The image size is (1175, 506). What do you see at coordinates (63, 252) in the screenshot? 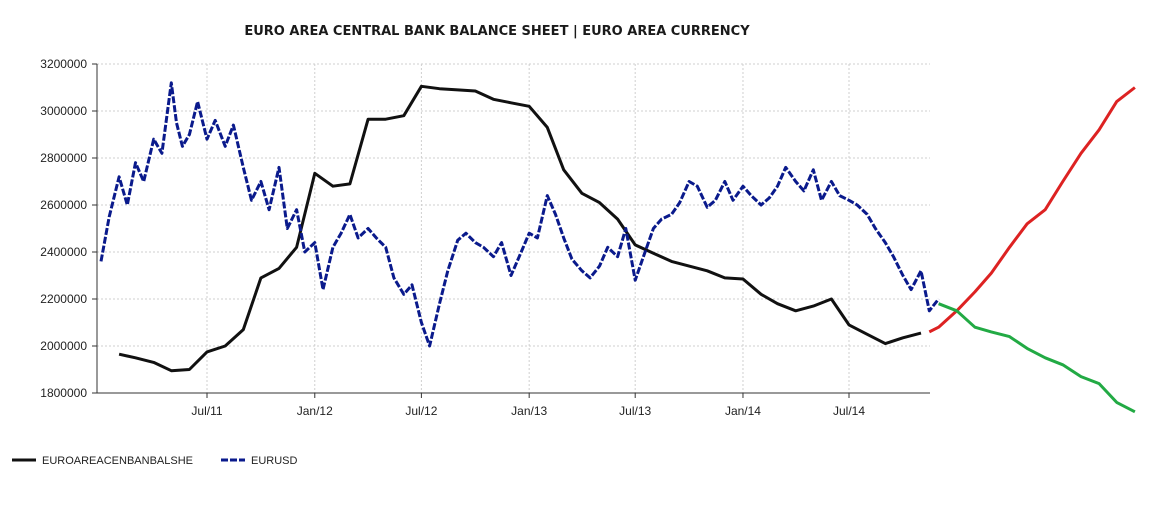
I see `y-tick-label: 2400000` at bounding box center [63, 252].